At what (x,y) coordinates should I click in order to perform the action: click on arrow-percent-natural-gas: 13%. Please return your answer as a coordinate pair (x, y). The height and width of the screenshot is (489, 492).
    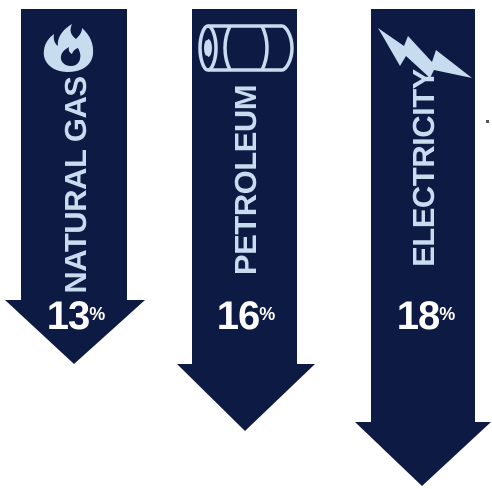
    Looking at the image, I should click on (76, 316).